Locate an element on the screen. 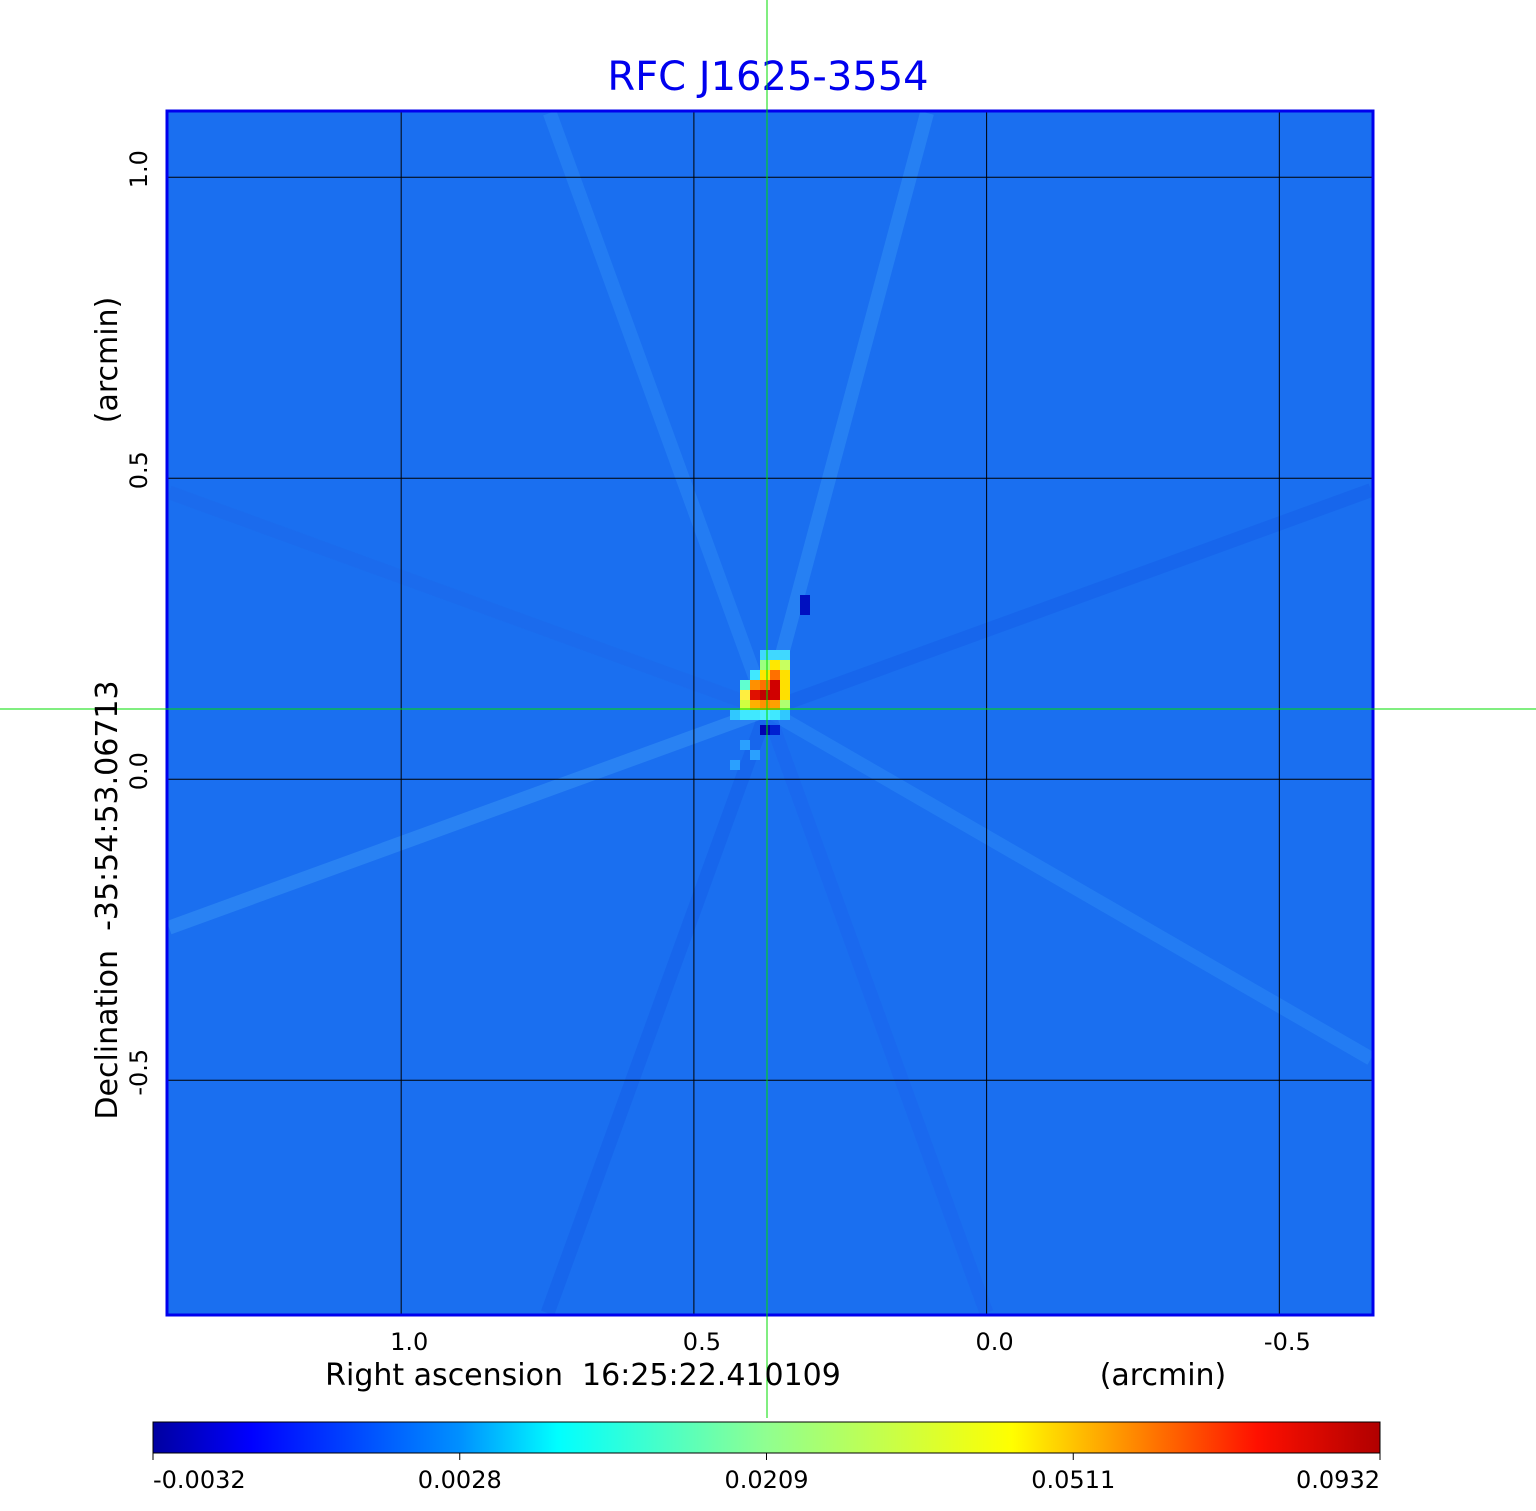  colorbar-tick-label: 0.0028 is located at coordinates (460, 1480).